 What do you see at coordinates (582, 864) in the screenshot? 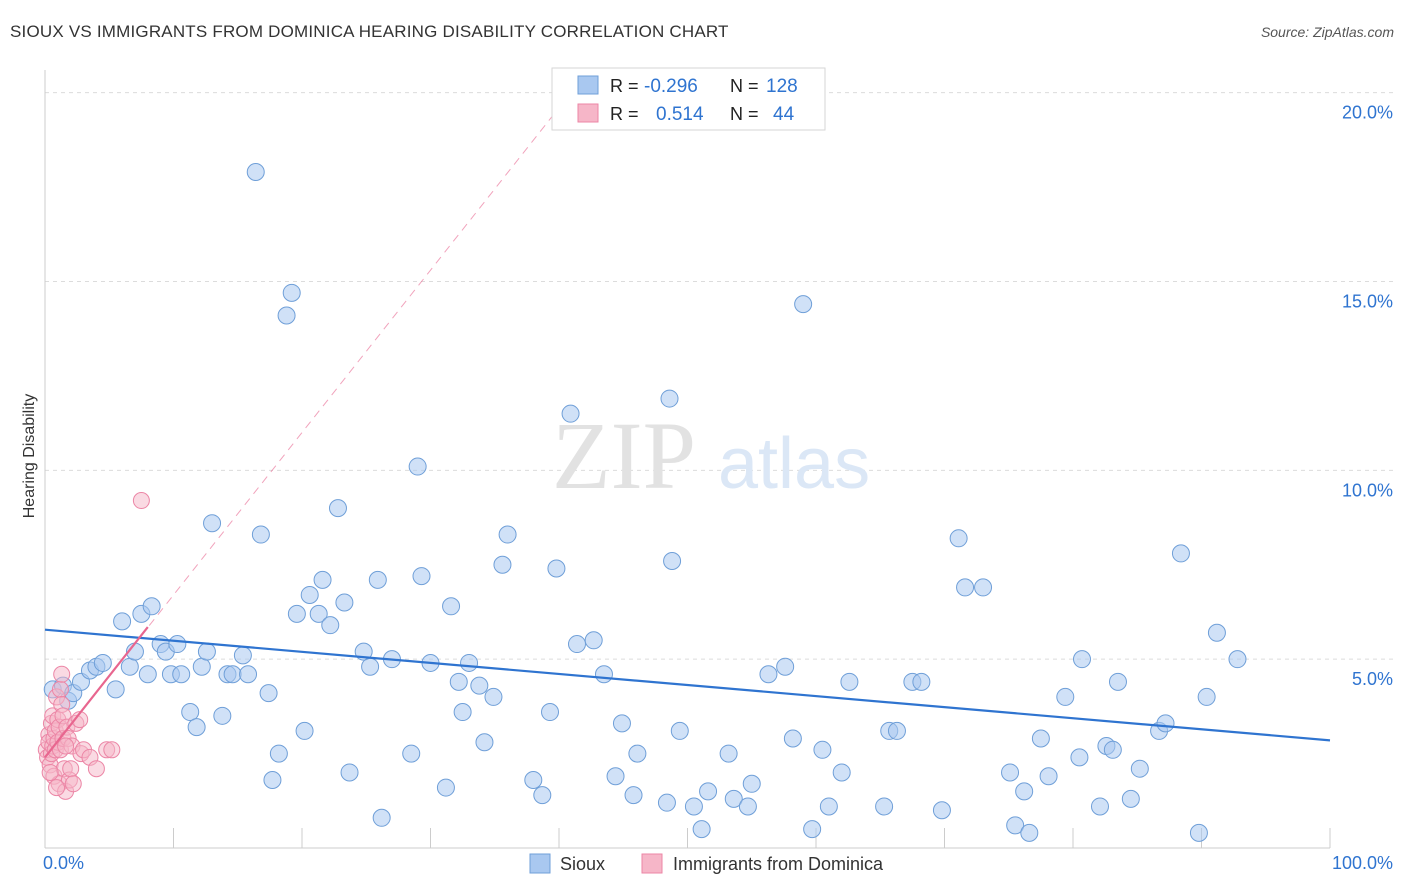
I see `legend-sioux-label: Sioux` at bounding box center [582, 864].